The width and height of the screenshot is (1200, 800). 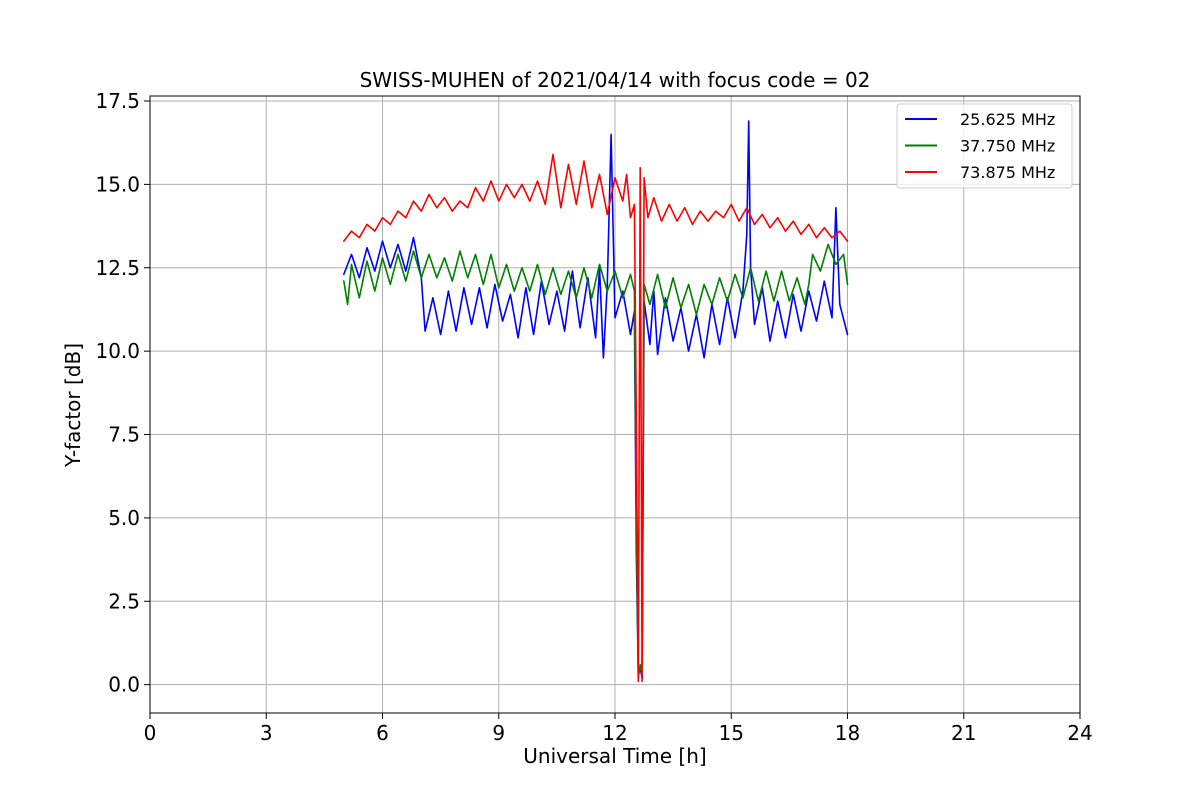 What do you see at coordinates (614, 733) in the screenshot?
I see `x-tick-label: 12` at bounding box center [614, 733].